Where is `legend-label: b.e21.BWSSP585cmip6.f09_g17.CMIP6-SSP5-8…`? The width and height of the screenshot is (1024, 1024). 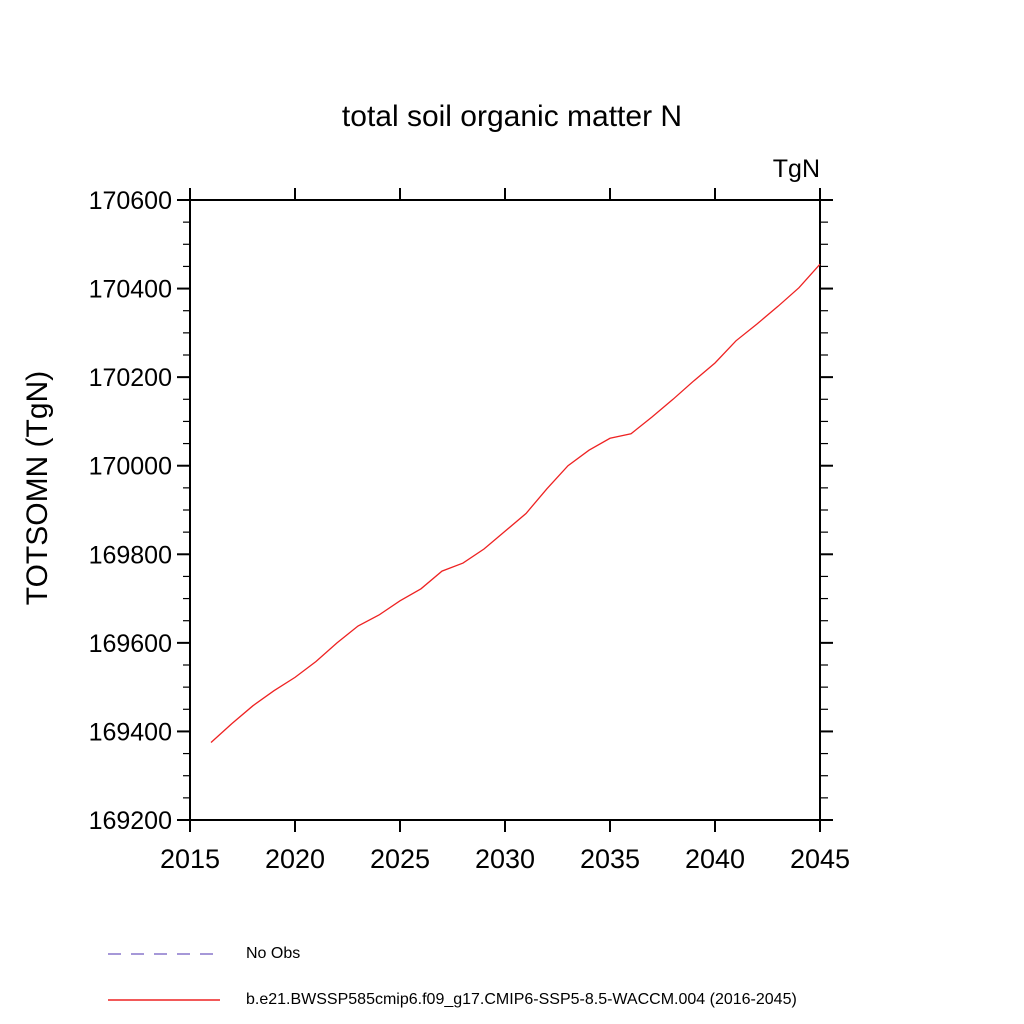
legend-label: b.e21.BWSSP585cmip6.f09_g17.CMIP6-SSP5-8… is located at coordinates (521, 999).